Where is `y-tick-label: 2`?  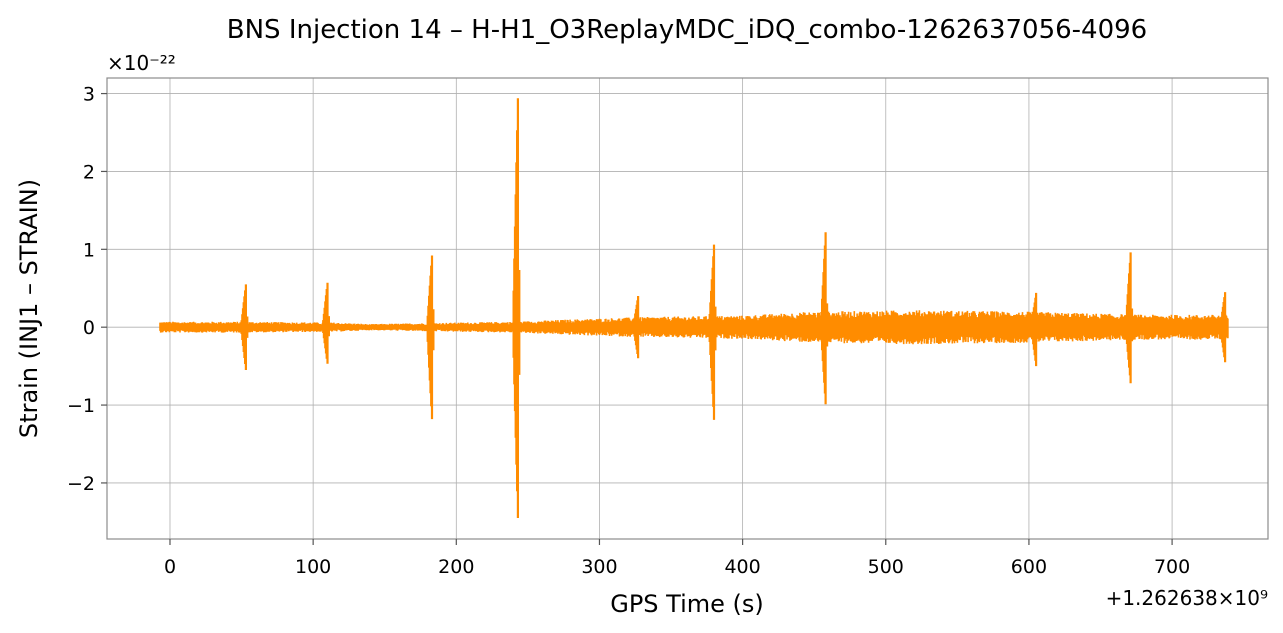 y-tick-label: 2 is located at coordinates (89, 172).